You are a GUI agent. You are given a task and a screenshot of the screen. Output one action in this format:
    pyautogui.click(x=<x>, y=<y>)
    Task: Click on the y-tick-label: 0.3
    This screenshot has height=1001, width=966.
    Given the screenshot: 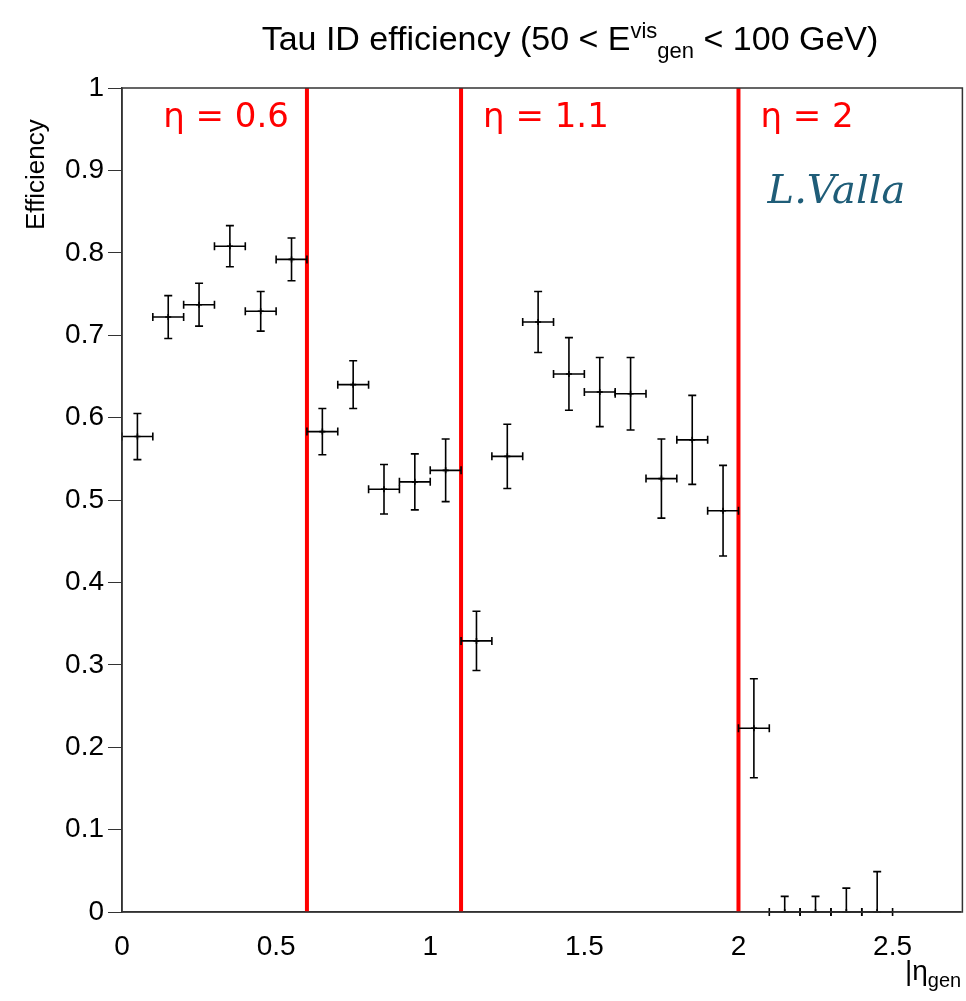 What is the action you would take?
    pyautogui.click(x=84, y=663)
    